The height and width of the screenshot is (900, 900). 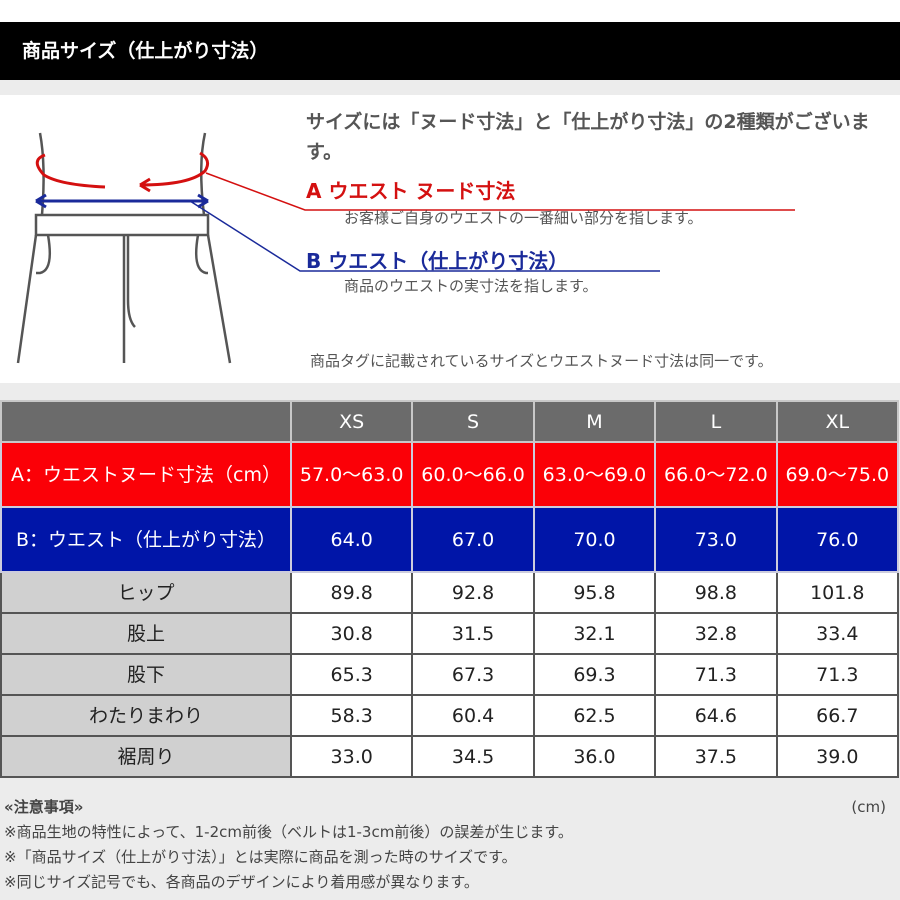 I want to click on value-cell: 73.0, so click(x=716, y=539).